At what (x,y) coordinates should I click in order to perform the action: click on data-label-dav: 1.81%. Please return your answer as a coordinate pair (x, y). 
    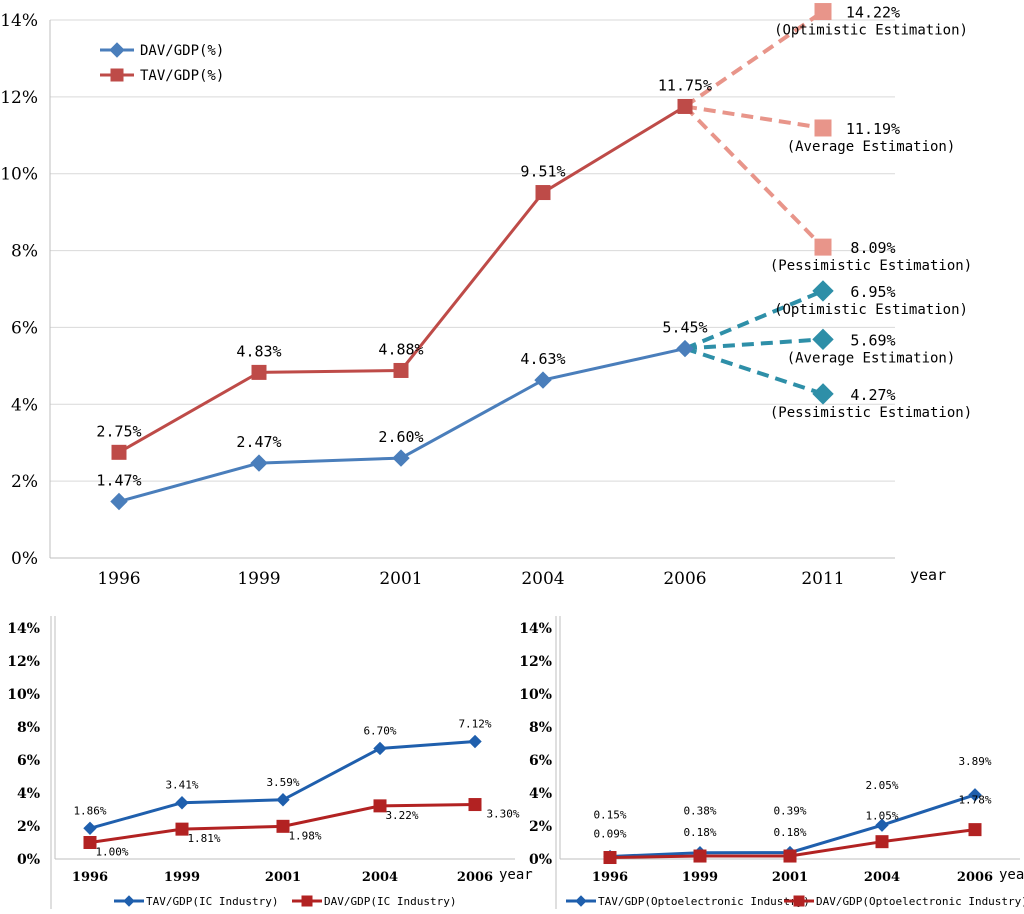
    Looking at the image, I should click on (203, 838).